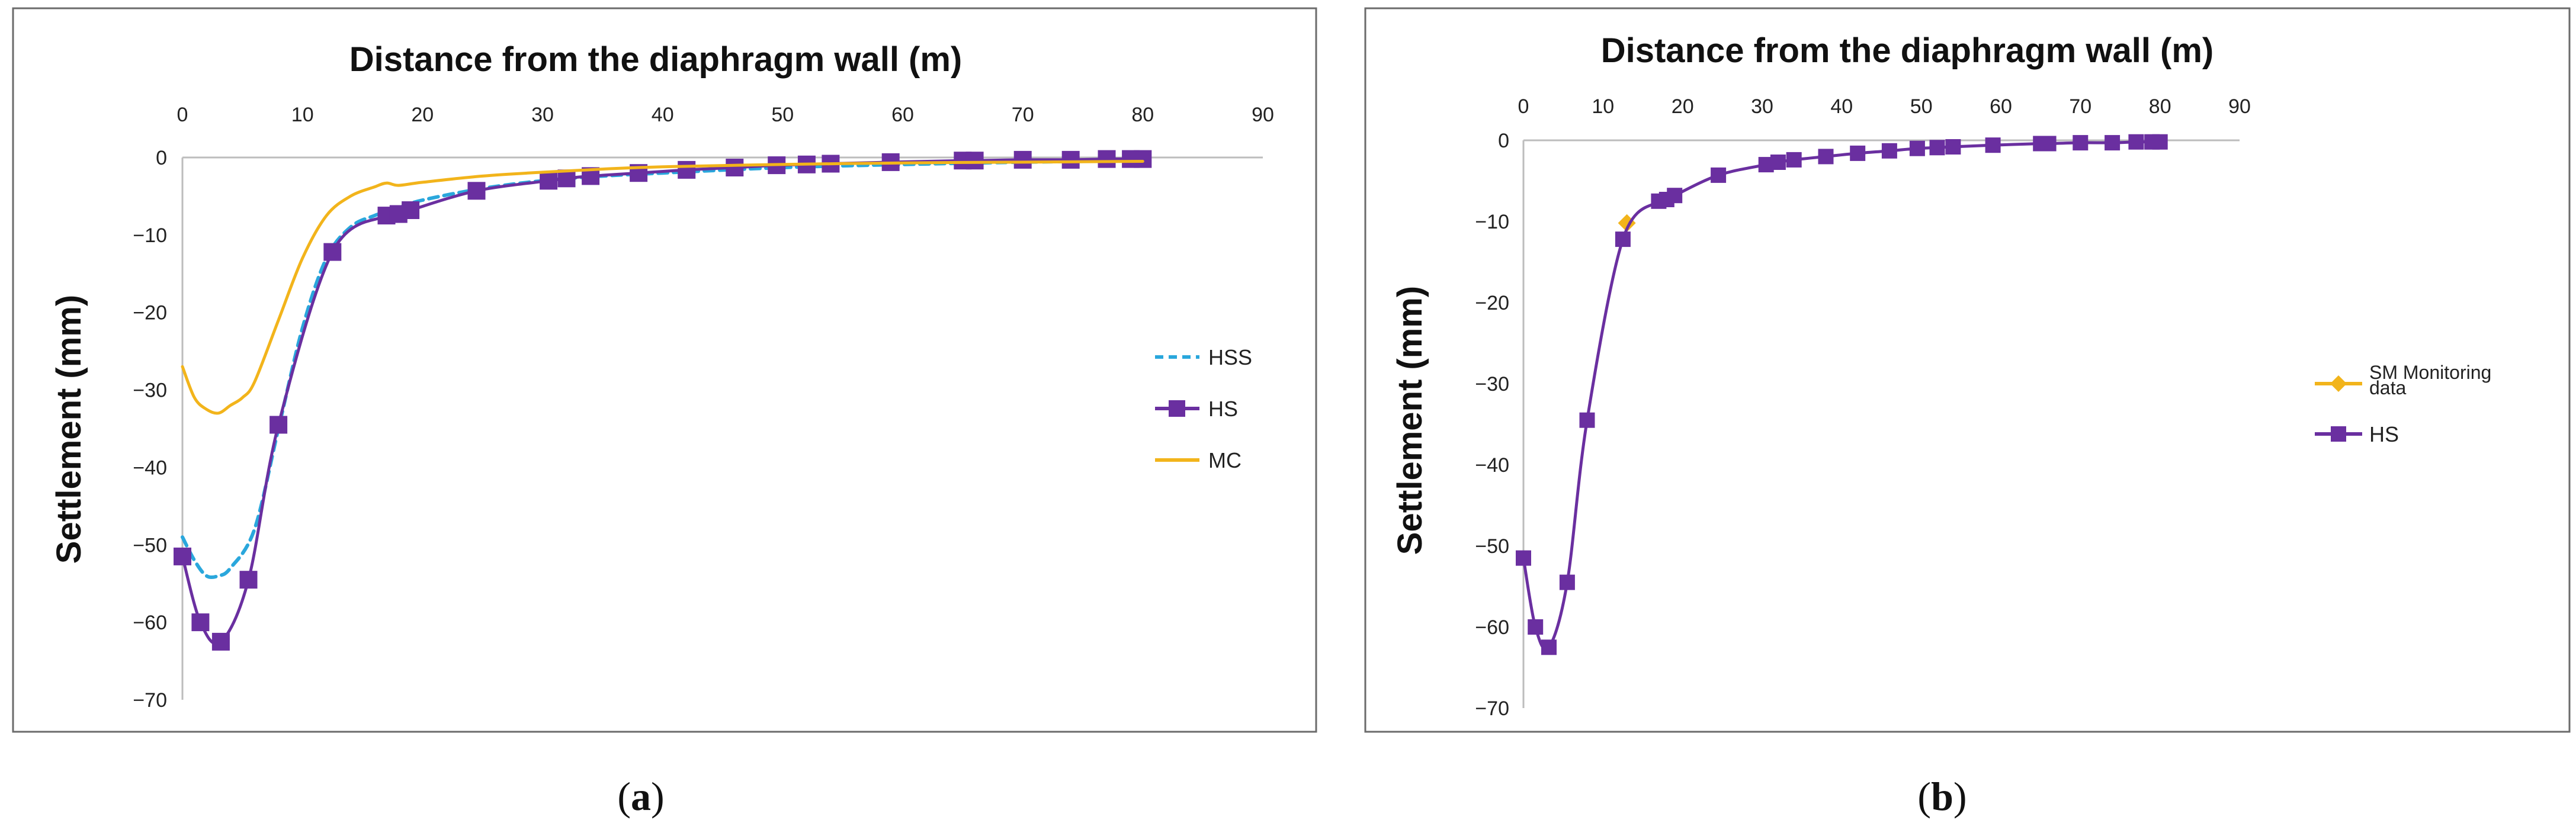 The height and width of the screenshot is (833, 2576). Describe the element at coordinates (150, 390) in the screenshot. I see `panel-a-ytick-3: −30` at that location.